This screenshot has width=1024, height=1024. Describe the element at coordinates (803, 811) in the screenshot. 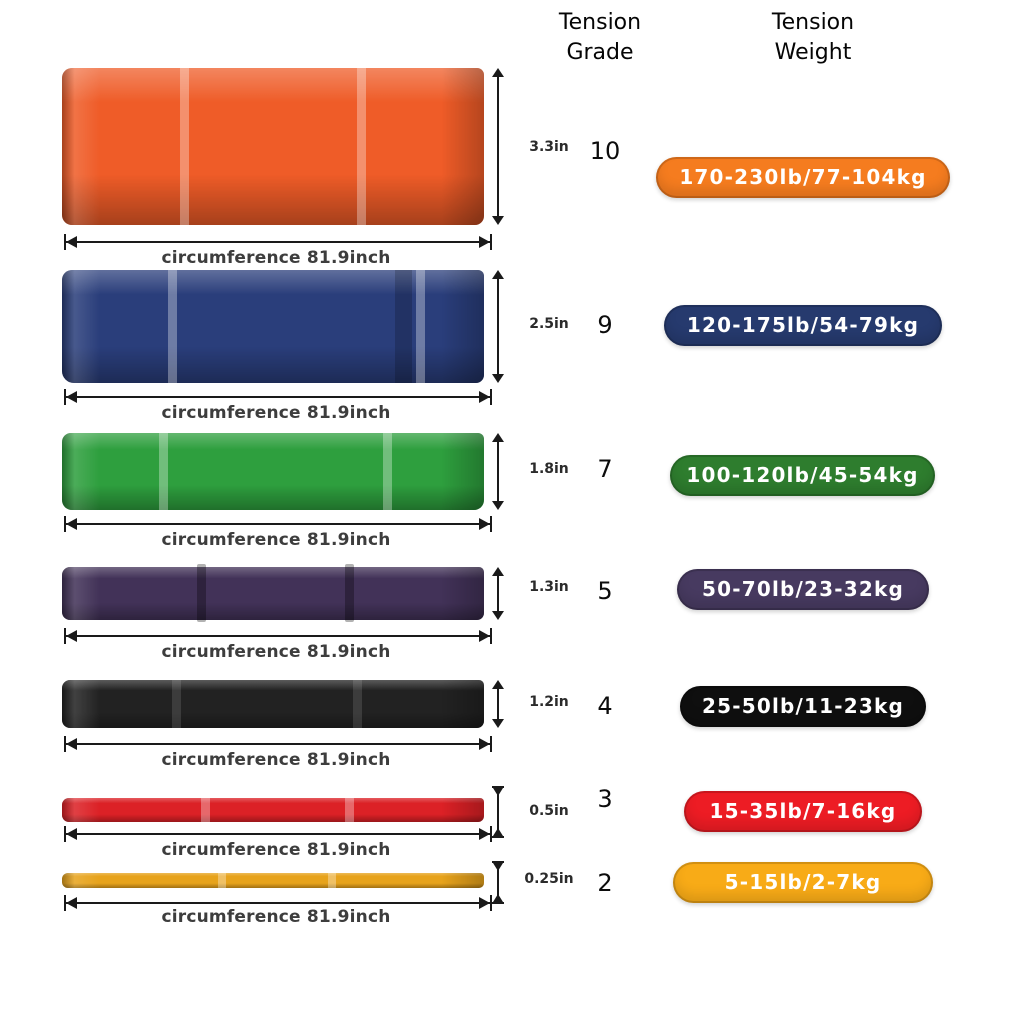

I see `tension-weight-pill: 15-35lb/7-16kg` at that location.